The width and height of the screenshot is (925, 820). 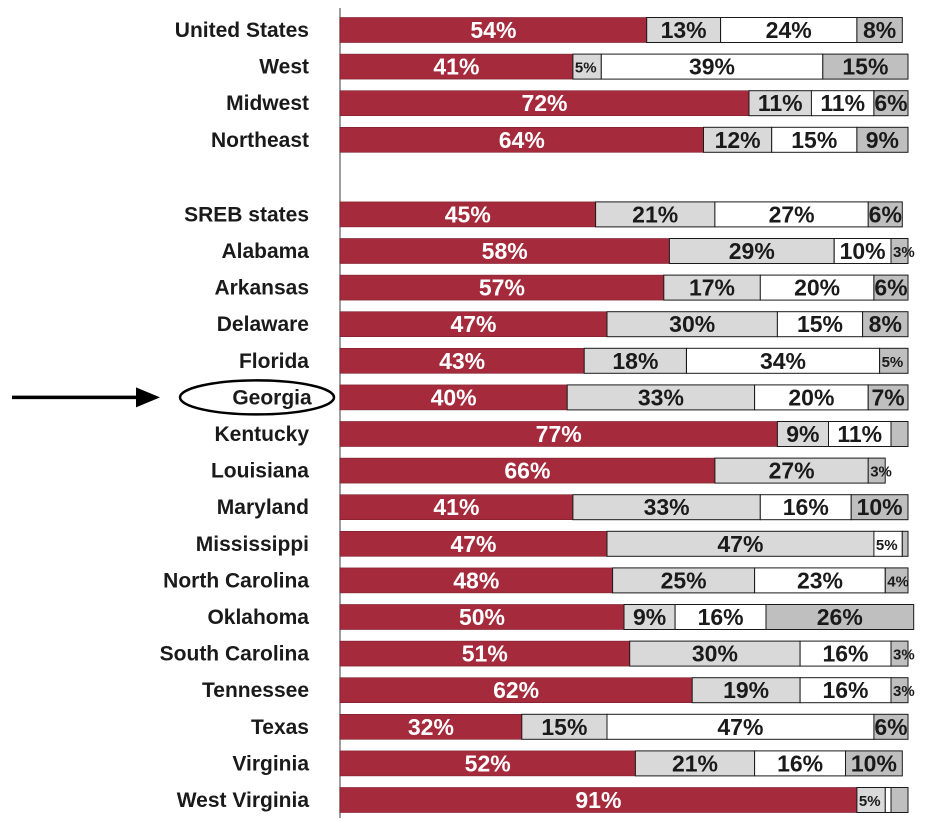 What do you see at coordinates (746, 690) in the screenshot?
I see `data-label: 19%` at bounding box center [746, 690].